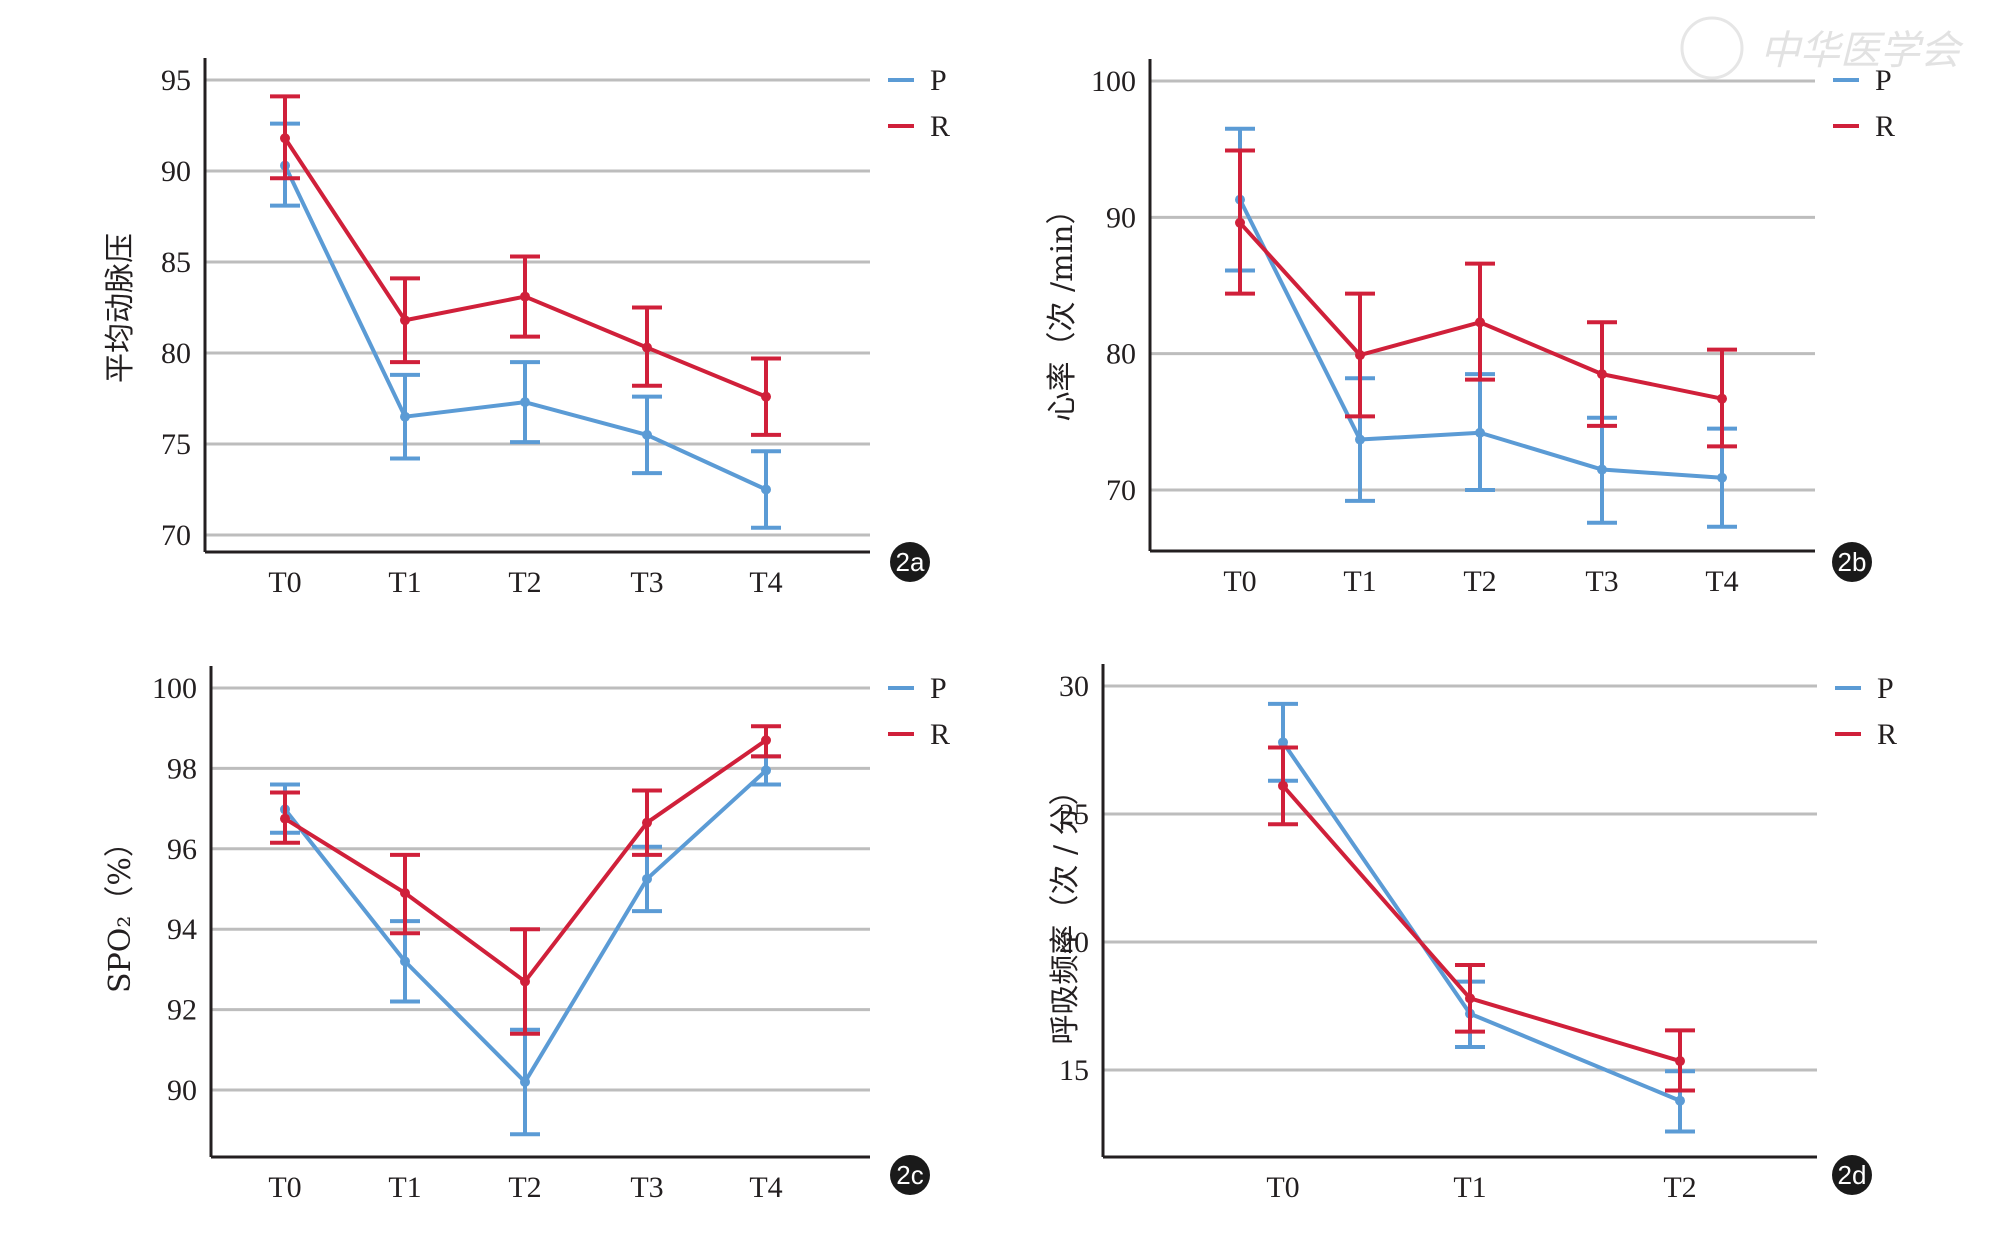 The width and height of the screenshot is (1994, 1253). Describe the element at coordinates (1074, 814) in the screenshot. I see `y-tick-label: 25` at that location.